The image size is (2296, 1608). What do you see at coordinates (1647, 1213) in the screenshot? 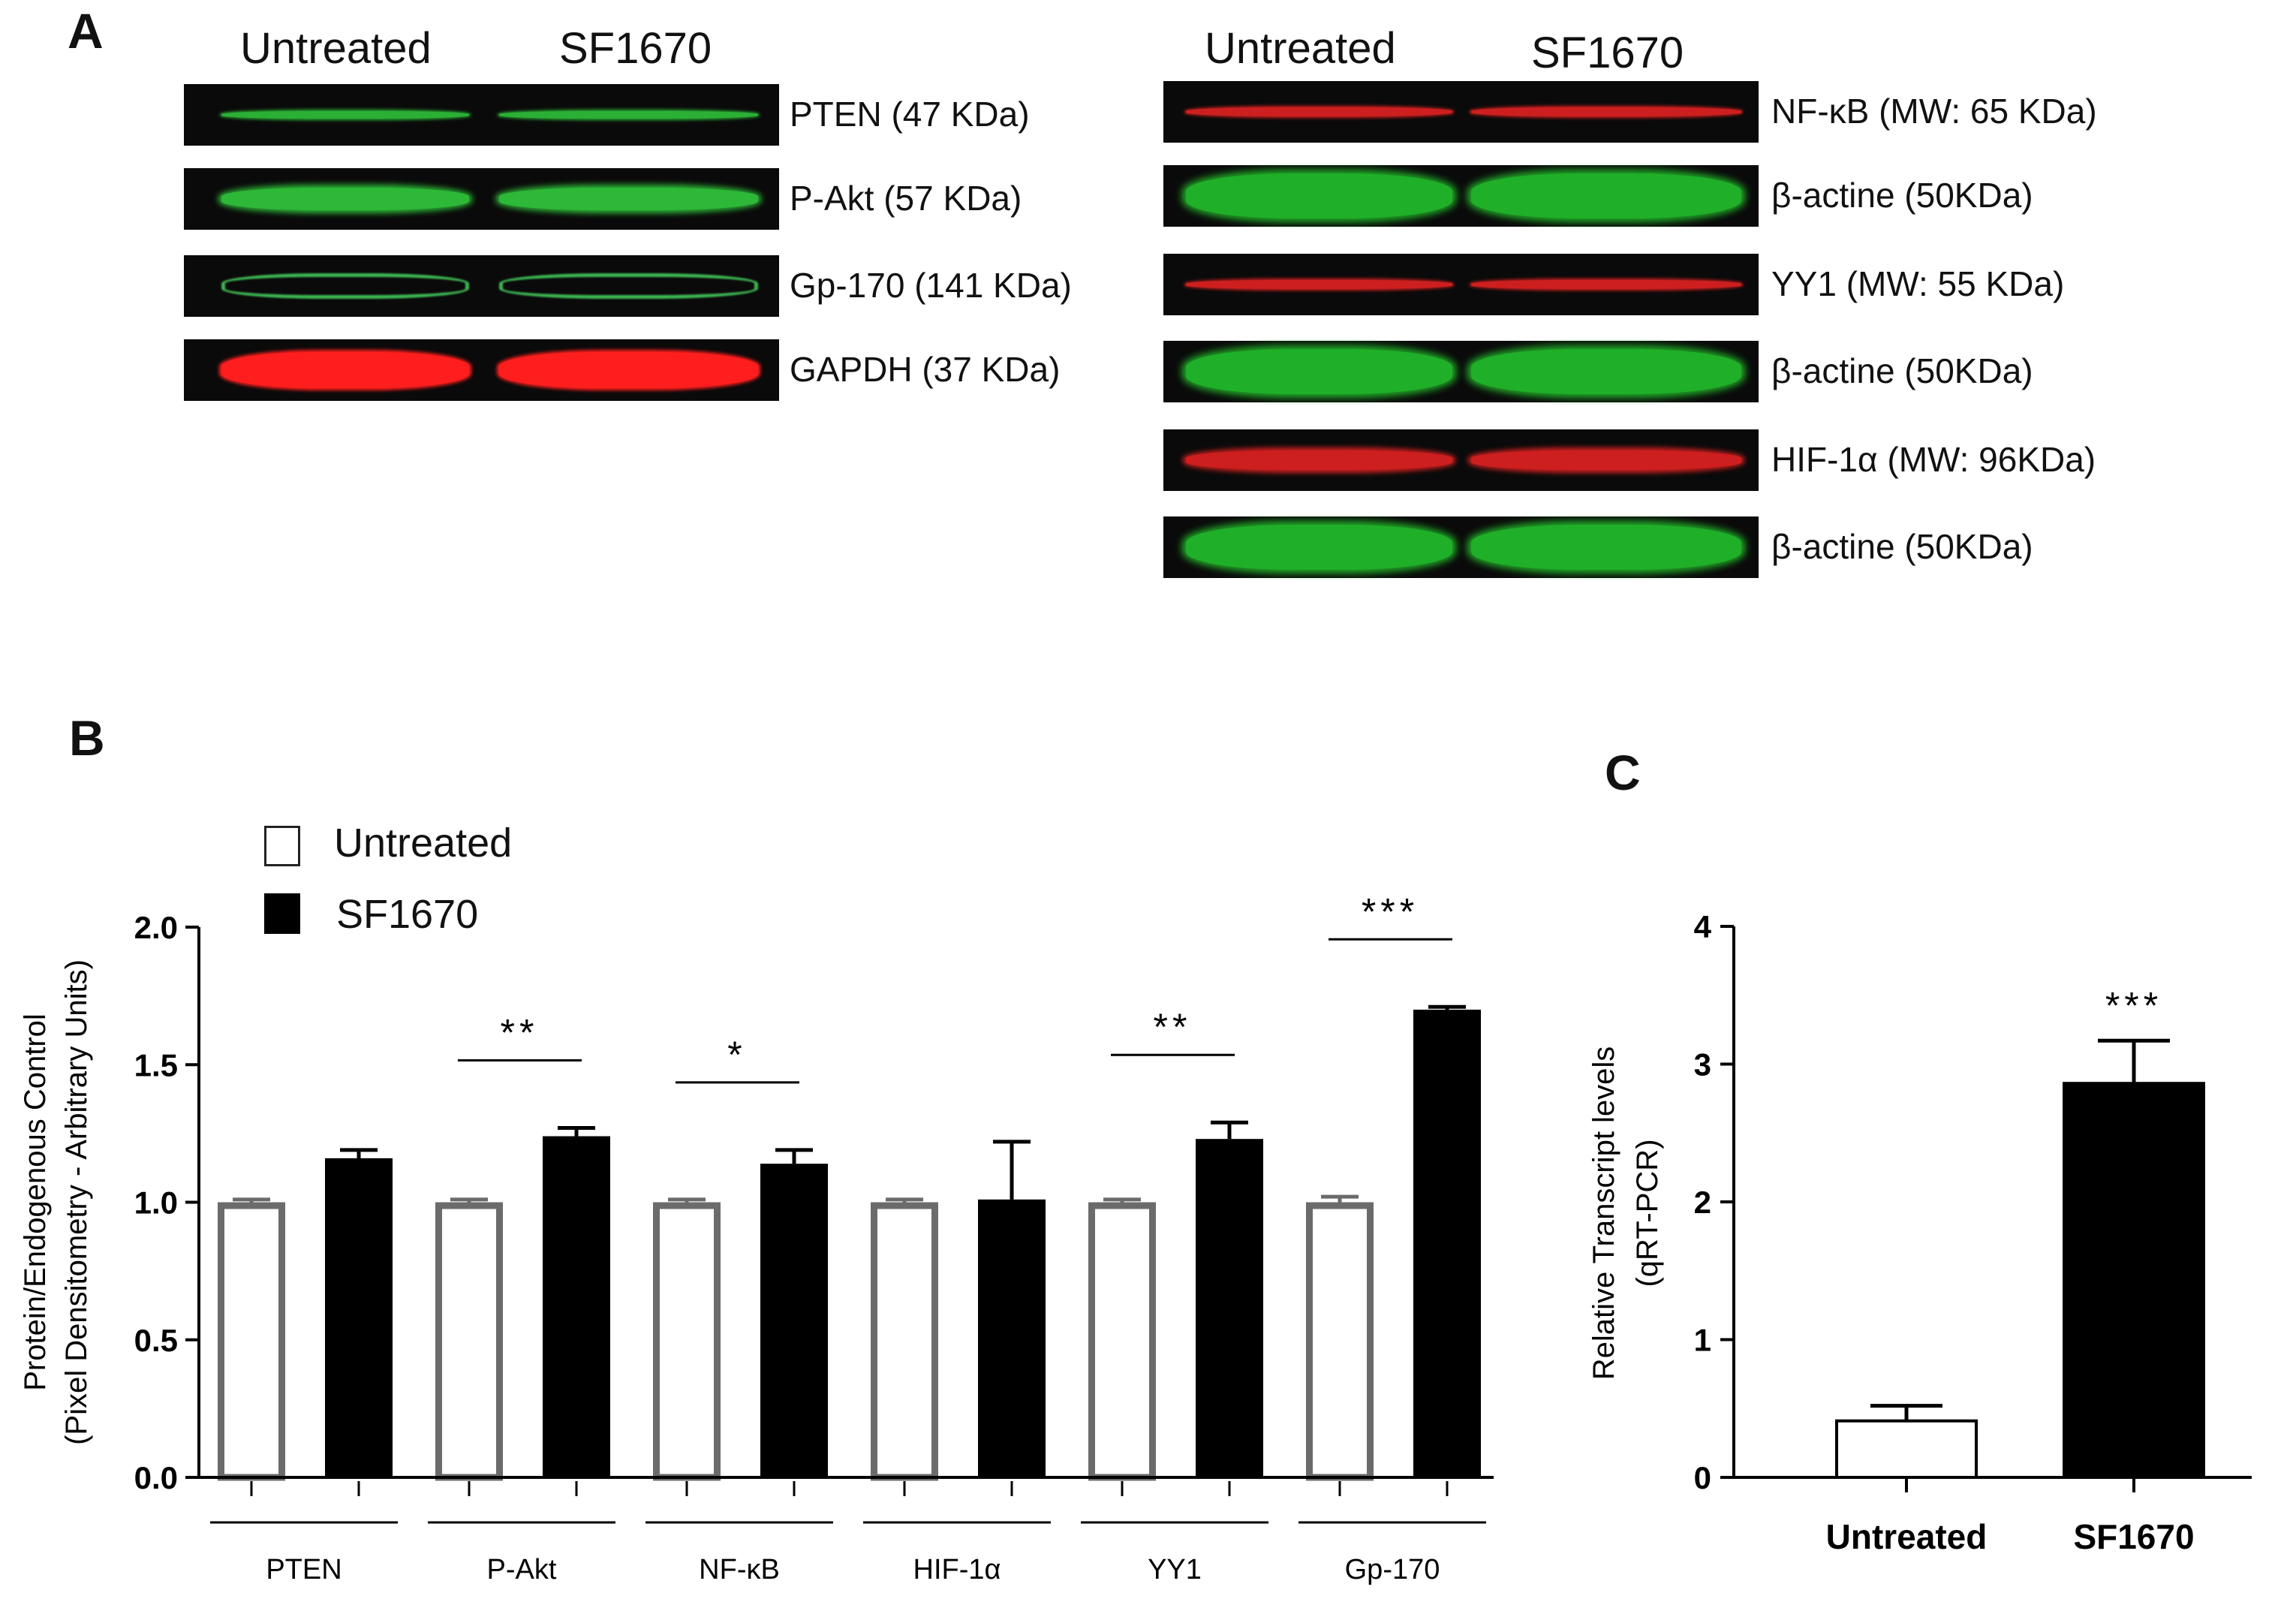
I see `y-axis-label-line: (qRT-PCR)` at bounding box center [1647, 1213].